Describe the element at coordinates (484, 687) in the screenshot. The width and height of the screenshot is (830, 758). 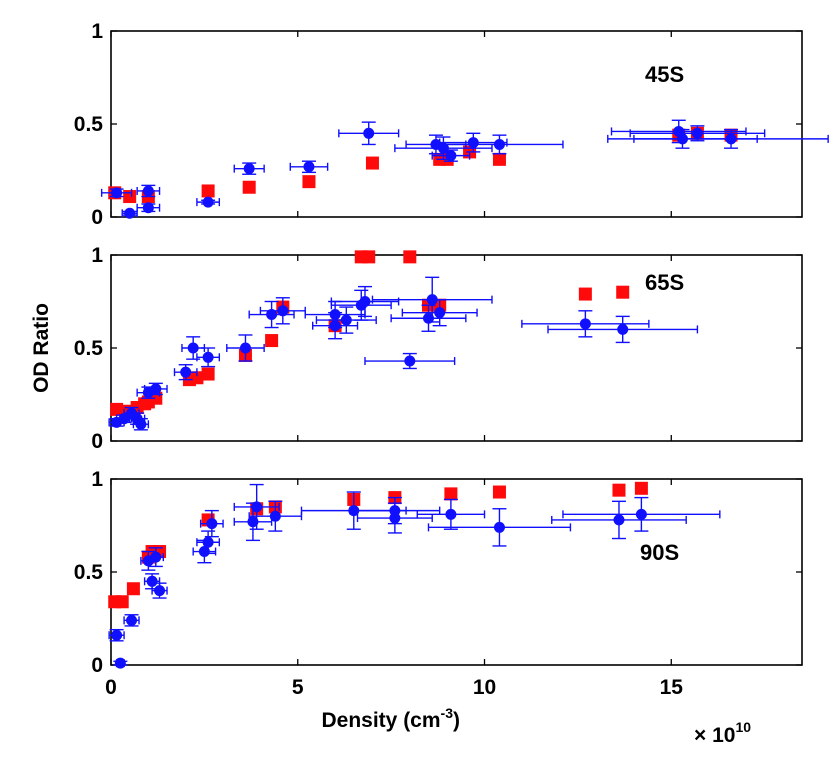
I see `x-tick-label: 10` at that location.